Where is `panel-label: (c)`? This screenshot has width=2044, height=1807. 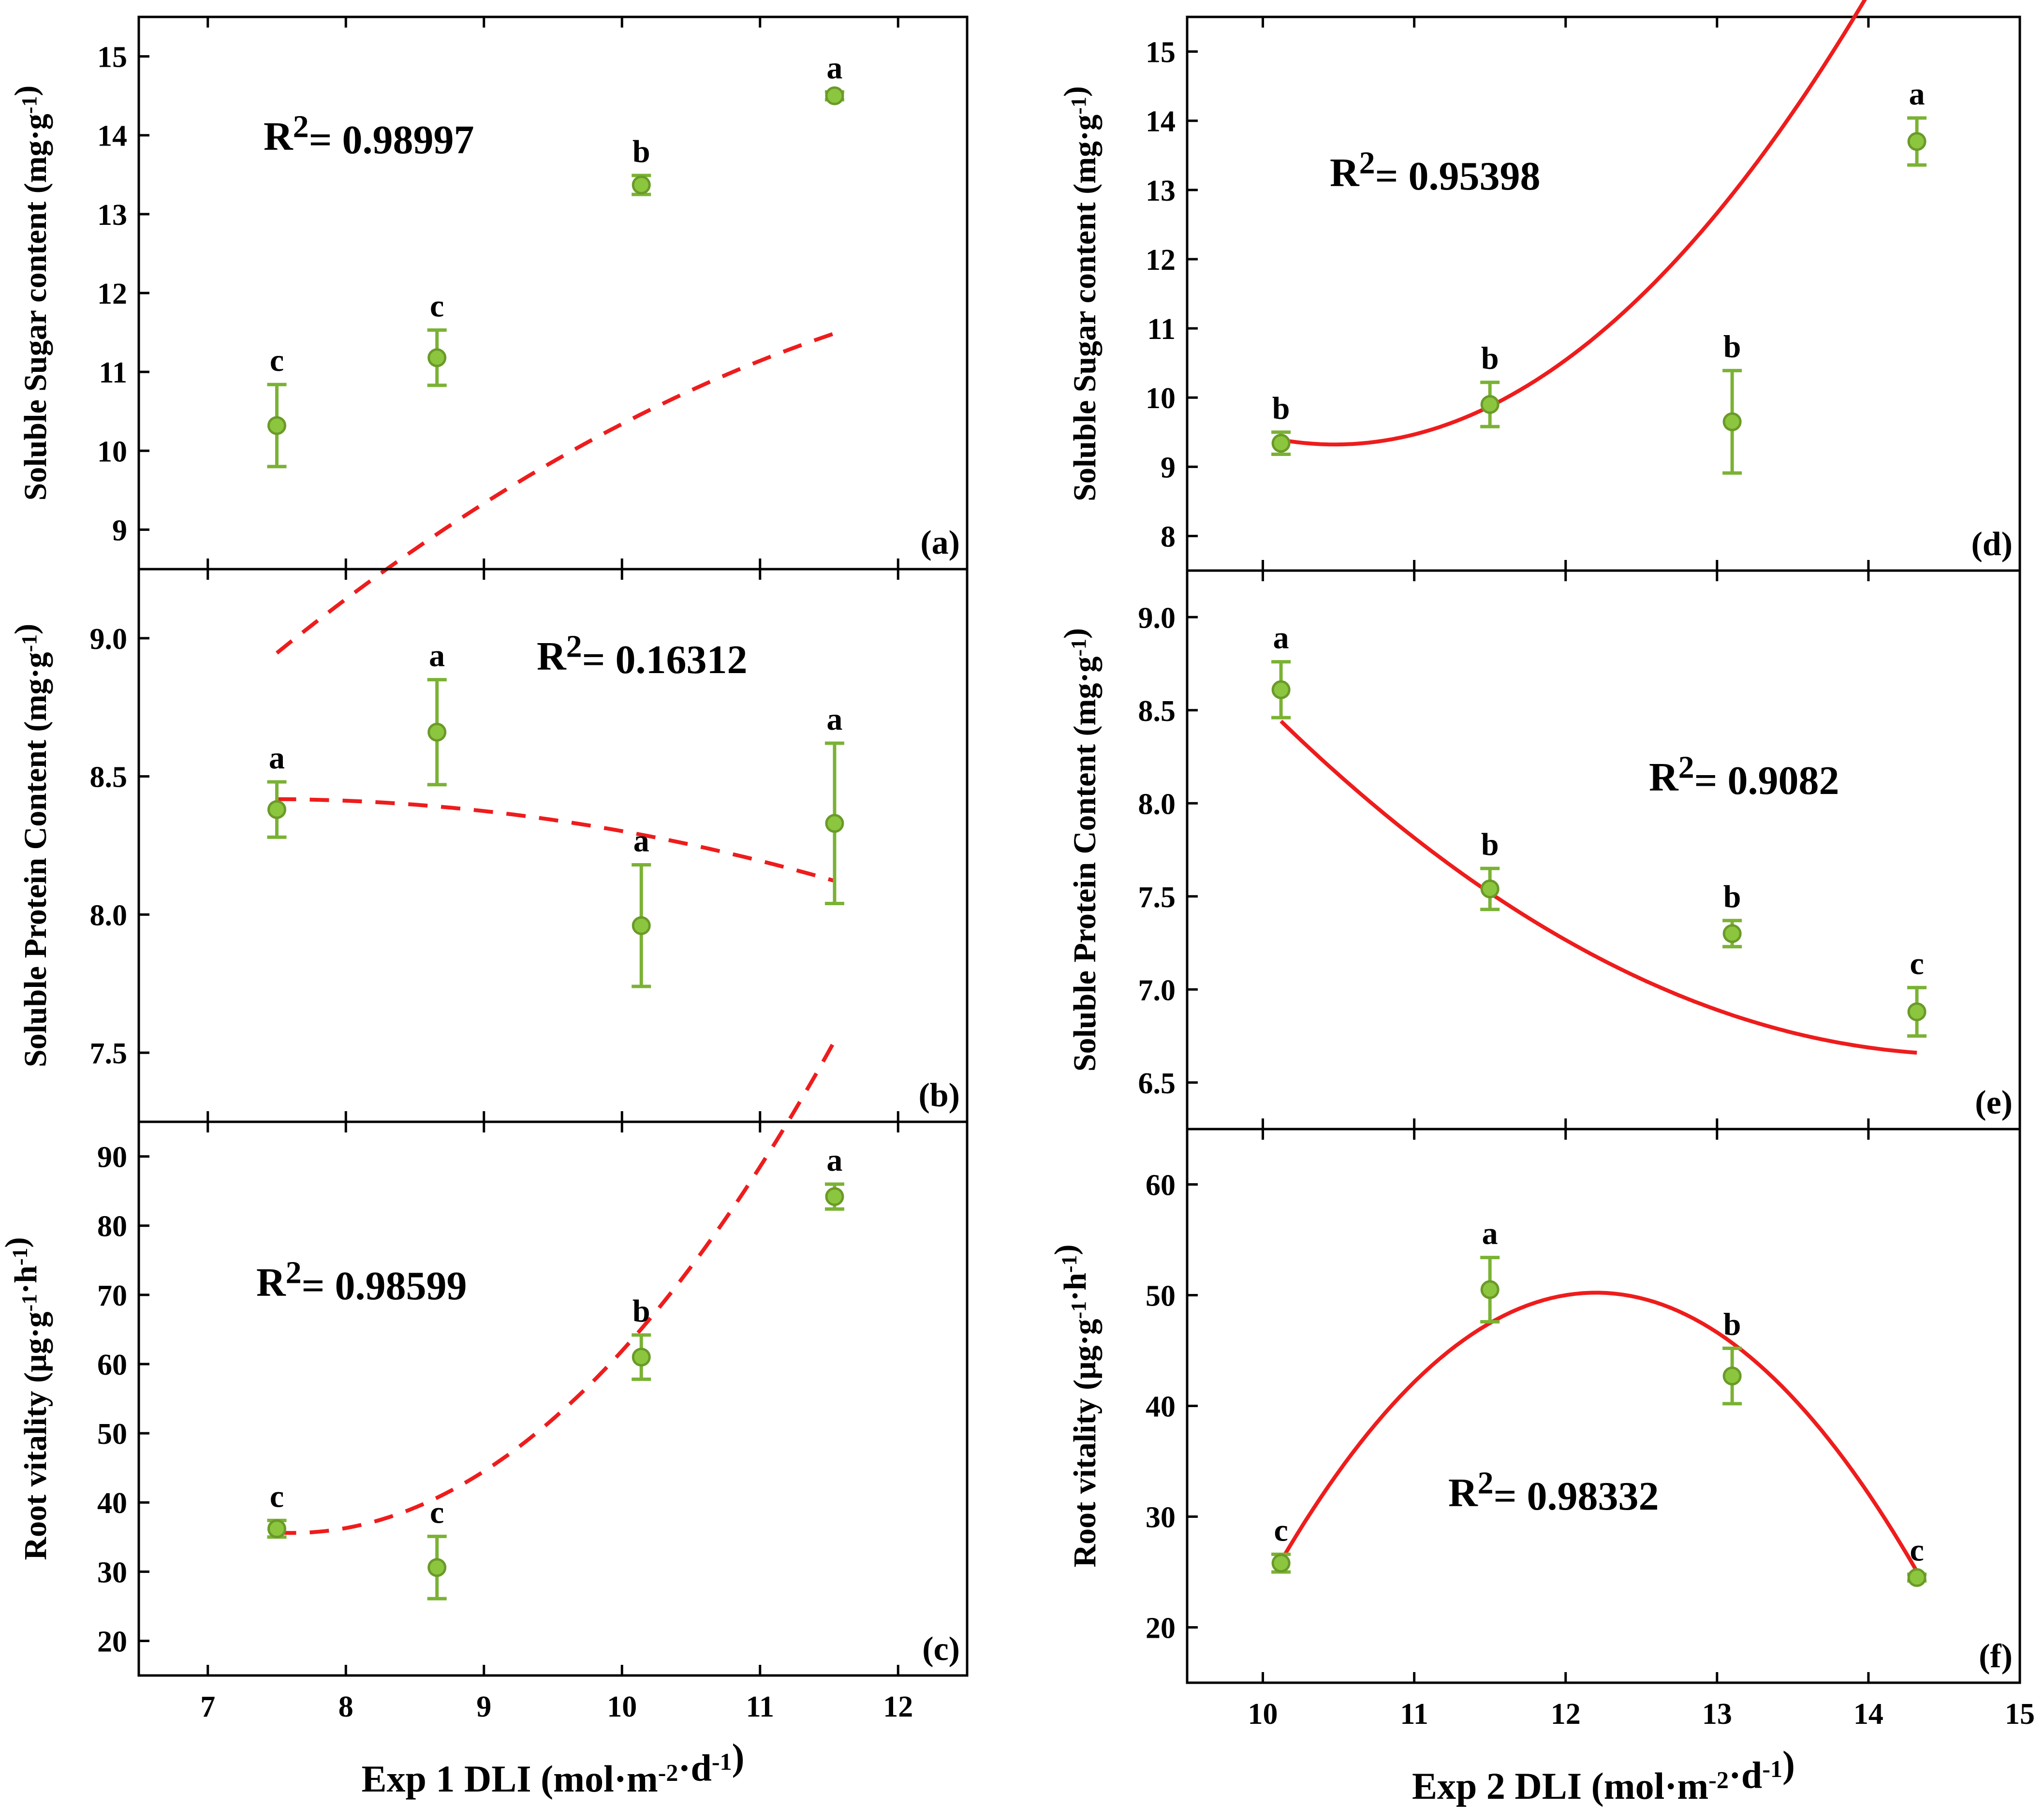 panel-label: (c) is located at coordinates (941, 1650).